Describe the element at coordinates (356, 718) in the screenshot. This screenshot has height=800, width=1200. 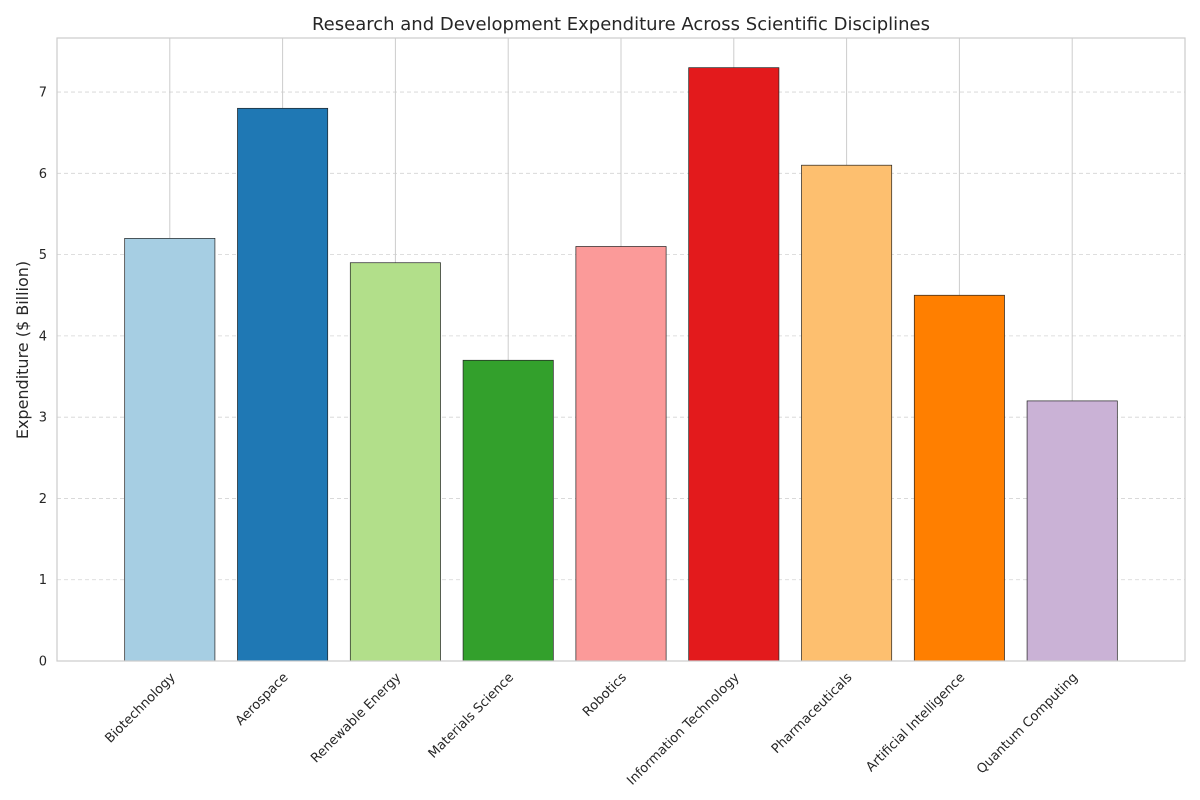
I see `x-tick-label: Renewable Energy` at that location.